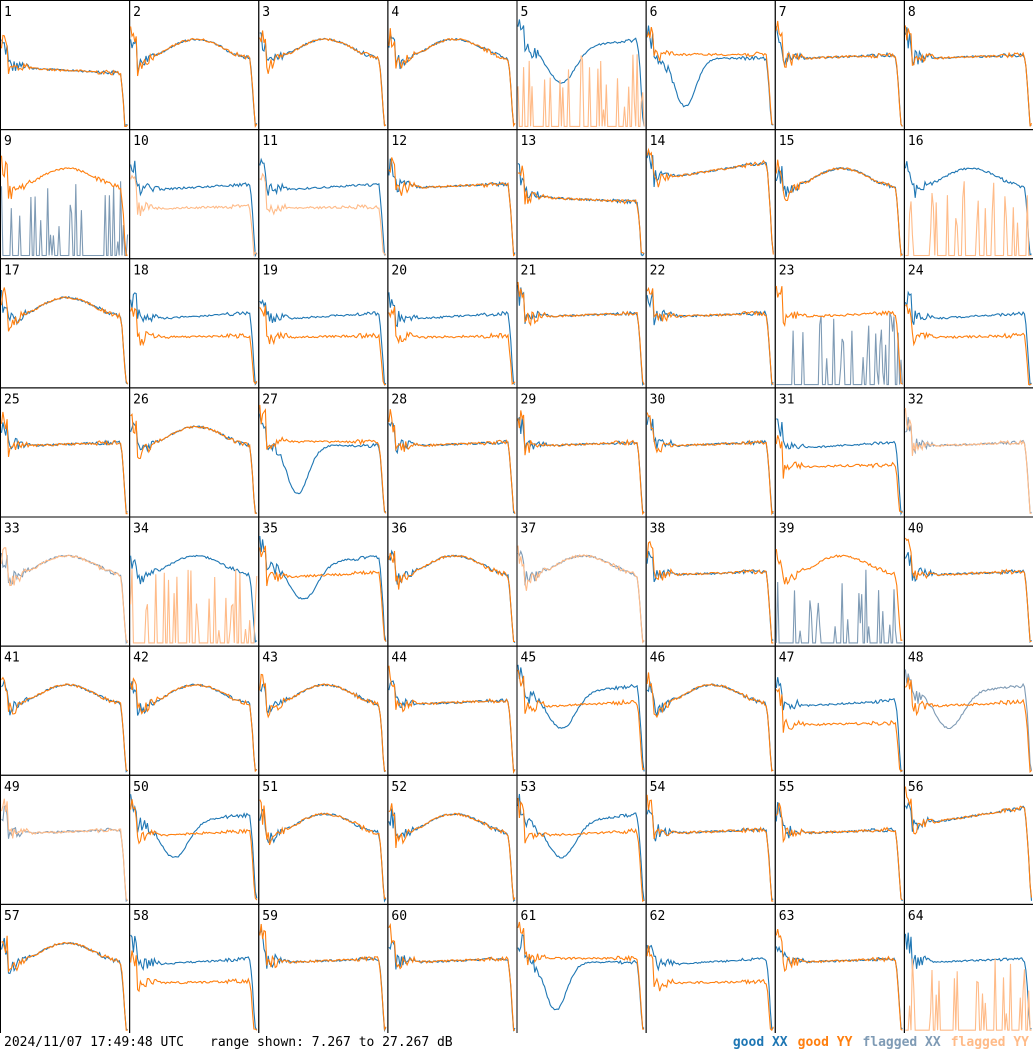 The height and width of the screenshot is (1053, 1033). I want to click on panel-58: 58, so click(194, 968).